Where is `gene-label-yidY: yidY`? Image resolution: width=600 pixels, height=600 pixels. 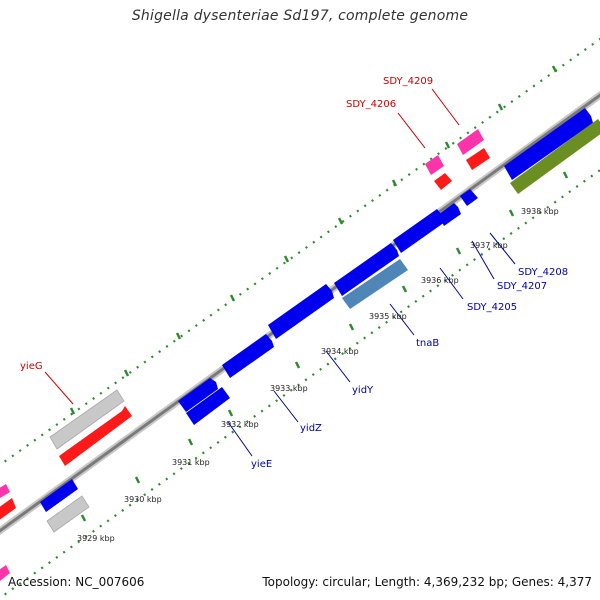
gene-label-yidY: yidY is located at coordinates (363, 390).